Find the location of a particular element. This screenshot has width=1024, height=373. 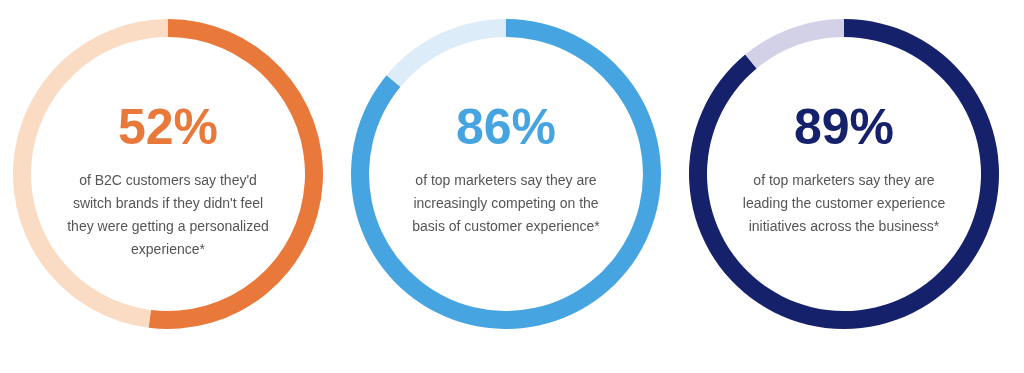

text: of top marketers say they are leading the customer experience initiatives across the business* is located at coordinates (844, 203).